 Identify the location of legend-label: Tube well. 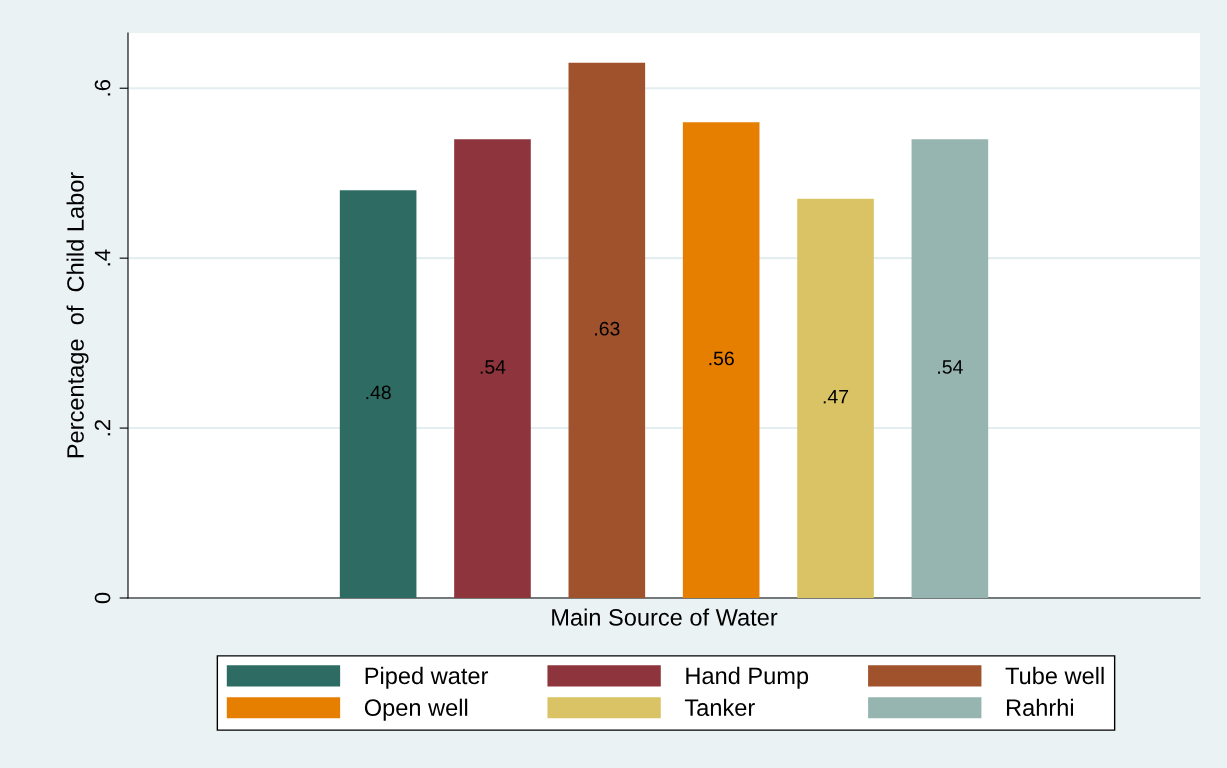
(1054, 675).